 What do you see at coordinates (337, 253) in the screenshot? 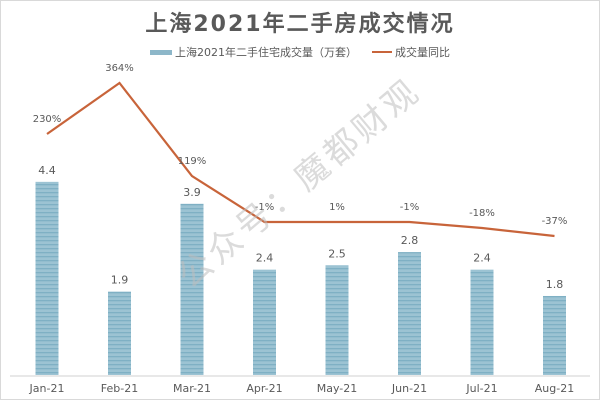
I see `bar-value-label: 2.5` at bounding box center [337, 253].